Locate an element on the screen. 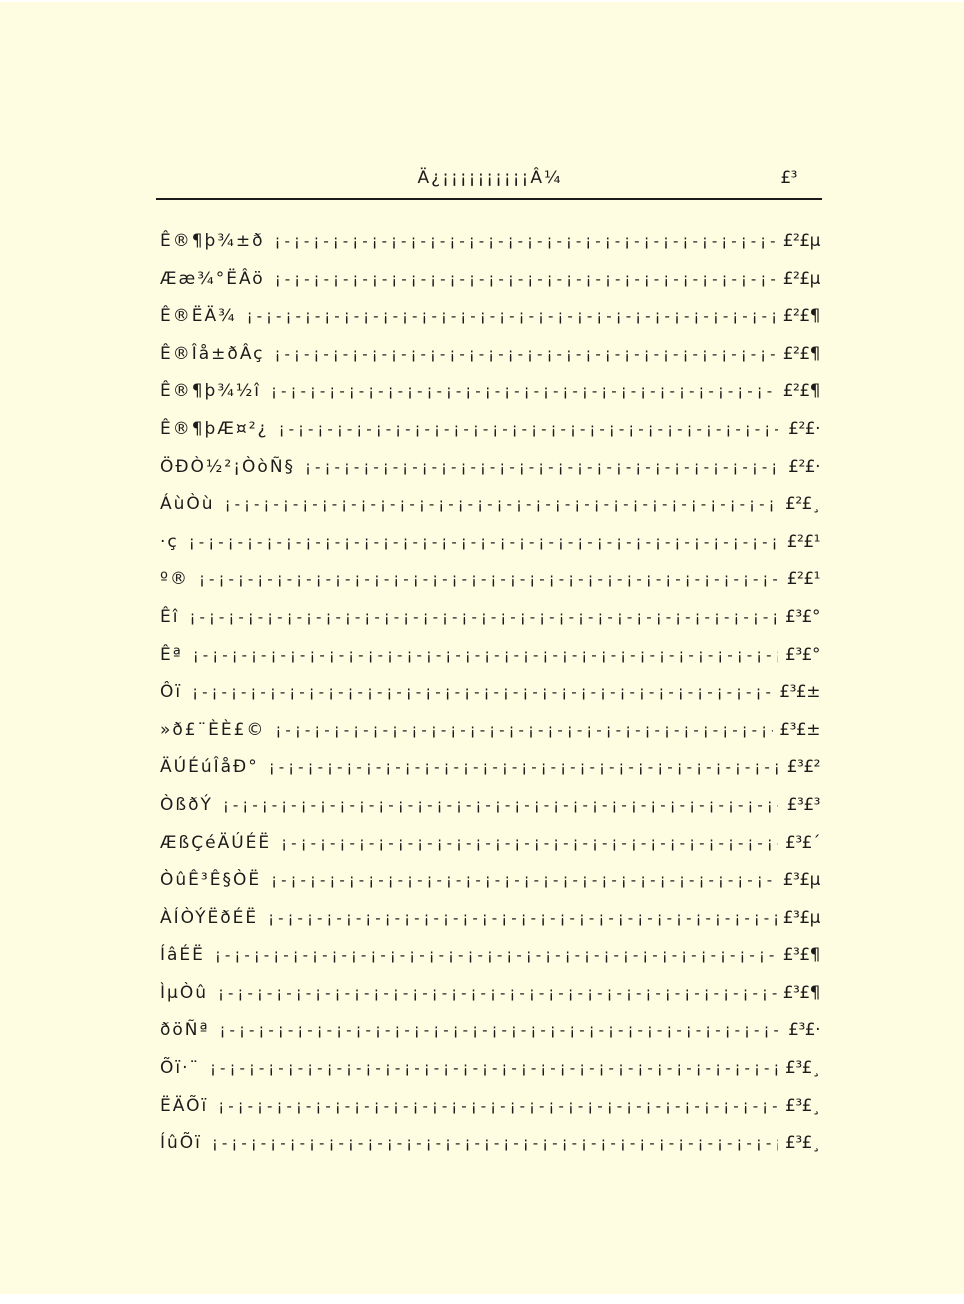 This screenshot has width=964, height=1304. toc-entry-title: ÍâÉË is located at coordinates (182, 955).